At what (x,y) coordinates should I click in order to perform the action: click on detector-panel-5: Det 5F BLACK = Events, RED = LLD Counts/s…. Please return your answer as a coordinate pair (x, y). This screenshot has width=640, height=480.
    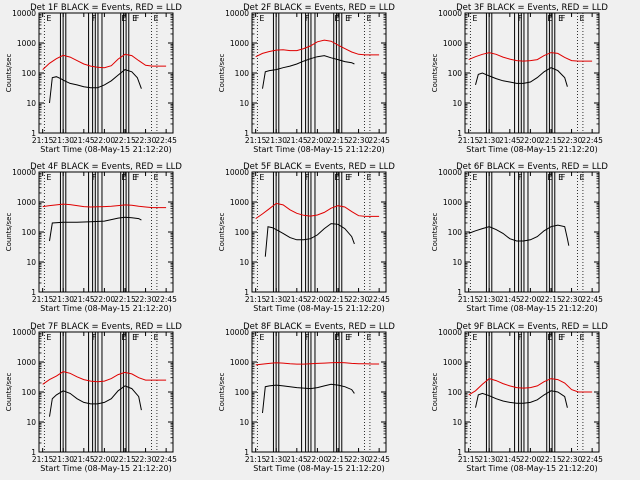
    Looking at the image, I should click on (306, 237).